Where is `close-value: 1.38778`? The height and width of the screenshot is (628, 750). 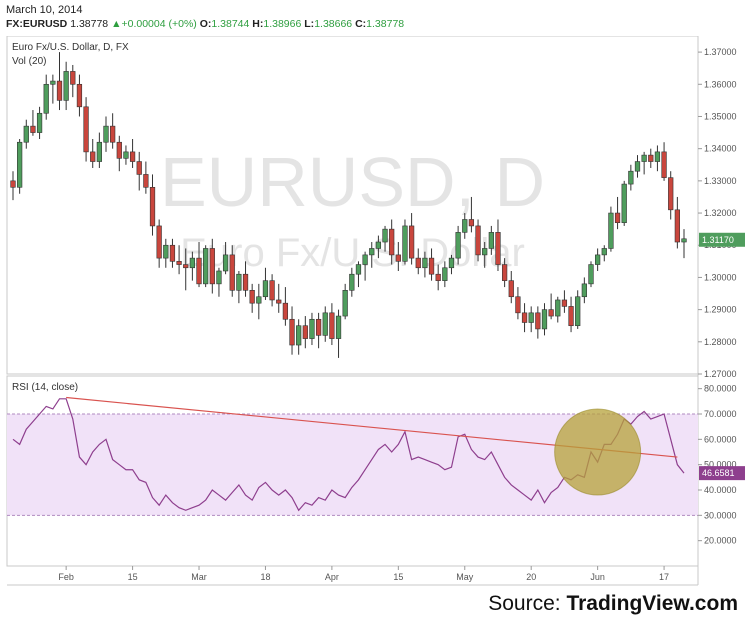 close-value: 1.38778 is located at coordinates (385, 24).